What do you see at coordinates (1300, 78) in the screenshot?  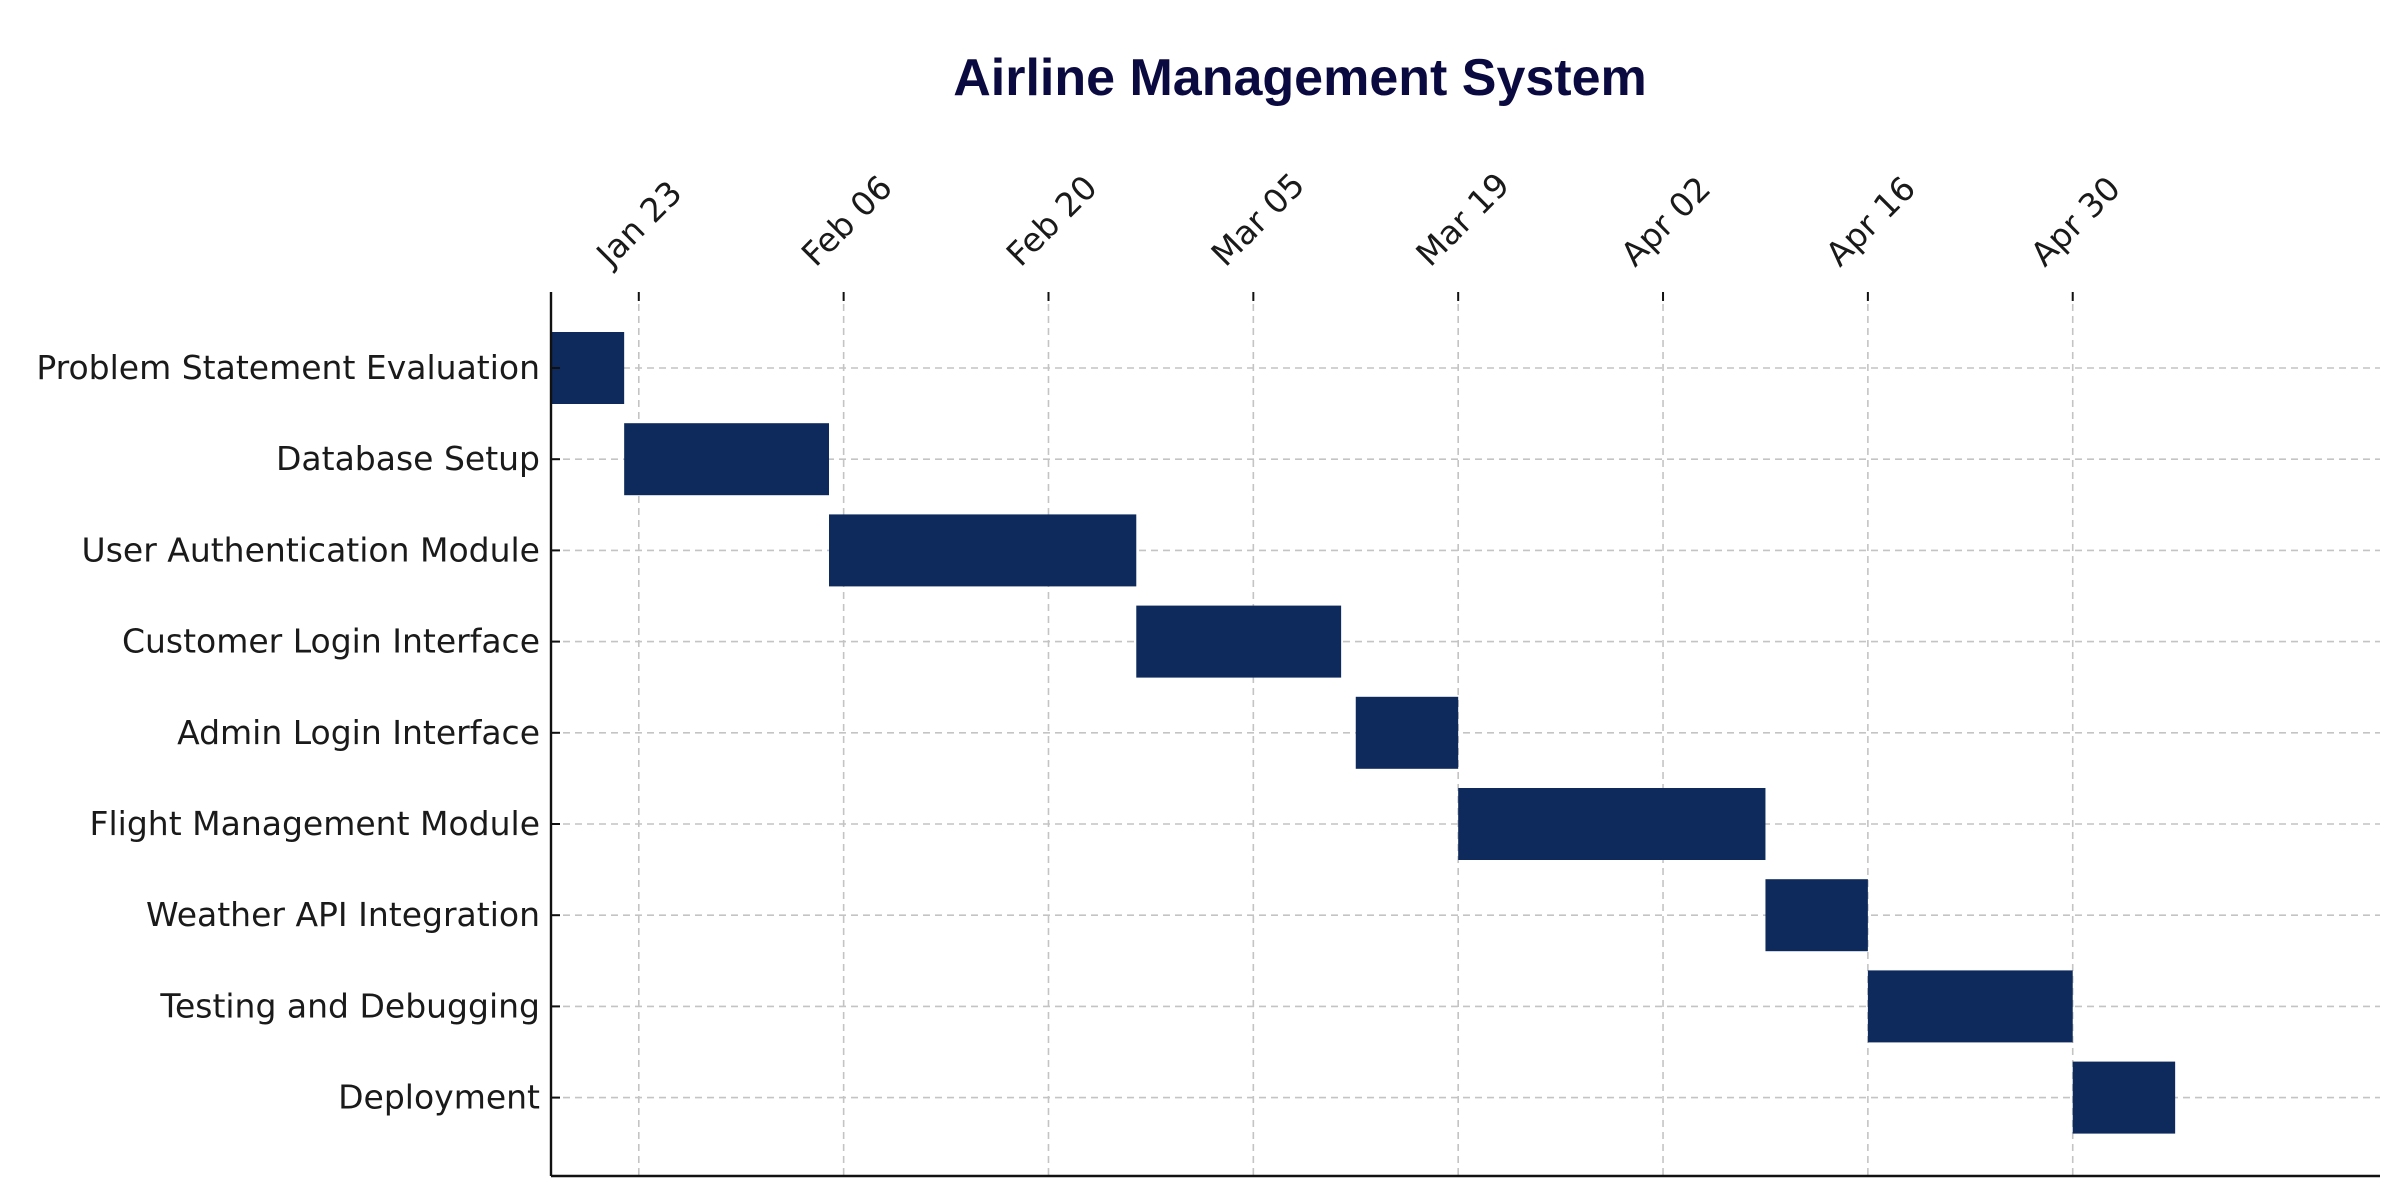 I see `chart-title: Airline Management System` at bounding box center [1300, 78].